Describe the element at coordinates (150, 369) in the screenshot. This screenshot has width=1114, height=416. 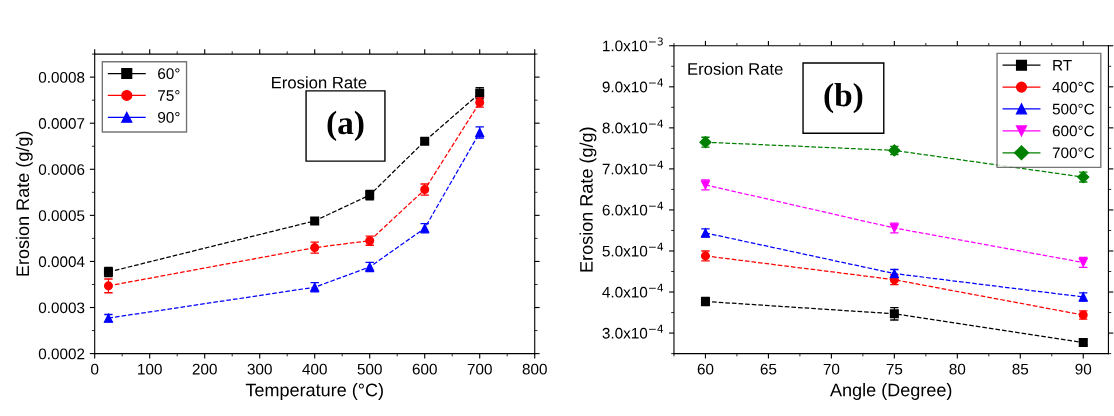
I see `x-tick-label: 100` at that location.